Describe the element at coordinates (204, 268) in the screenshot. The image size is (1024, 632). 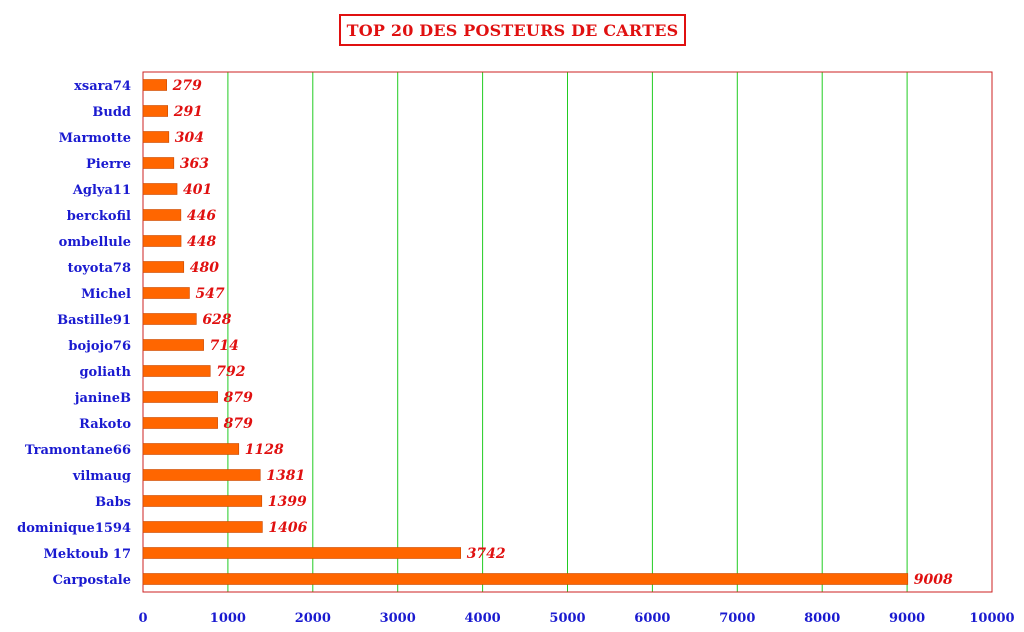
I see `value-label: 480` at that location.